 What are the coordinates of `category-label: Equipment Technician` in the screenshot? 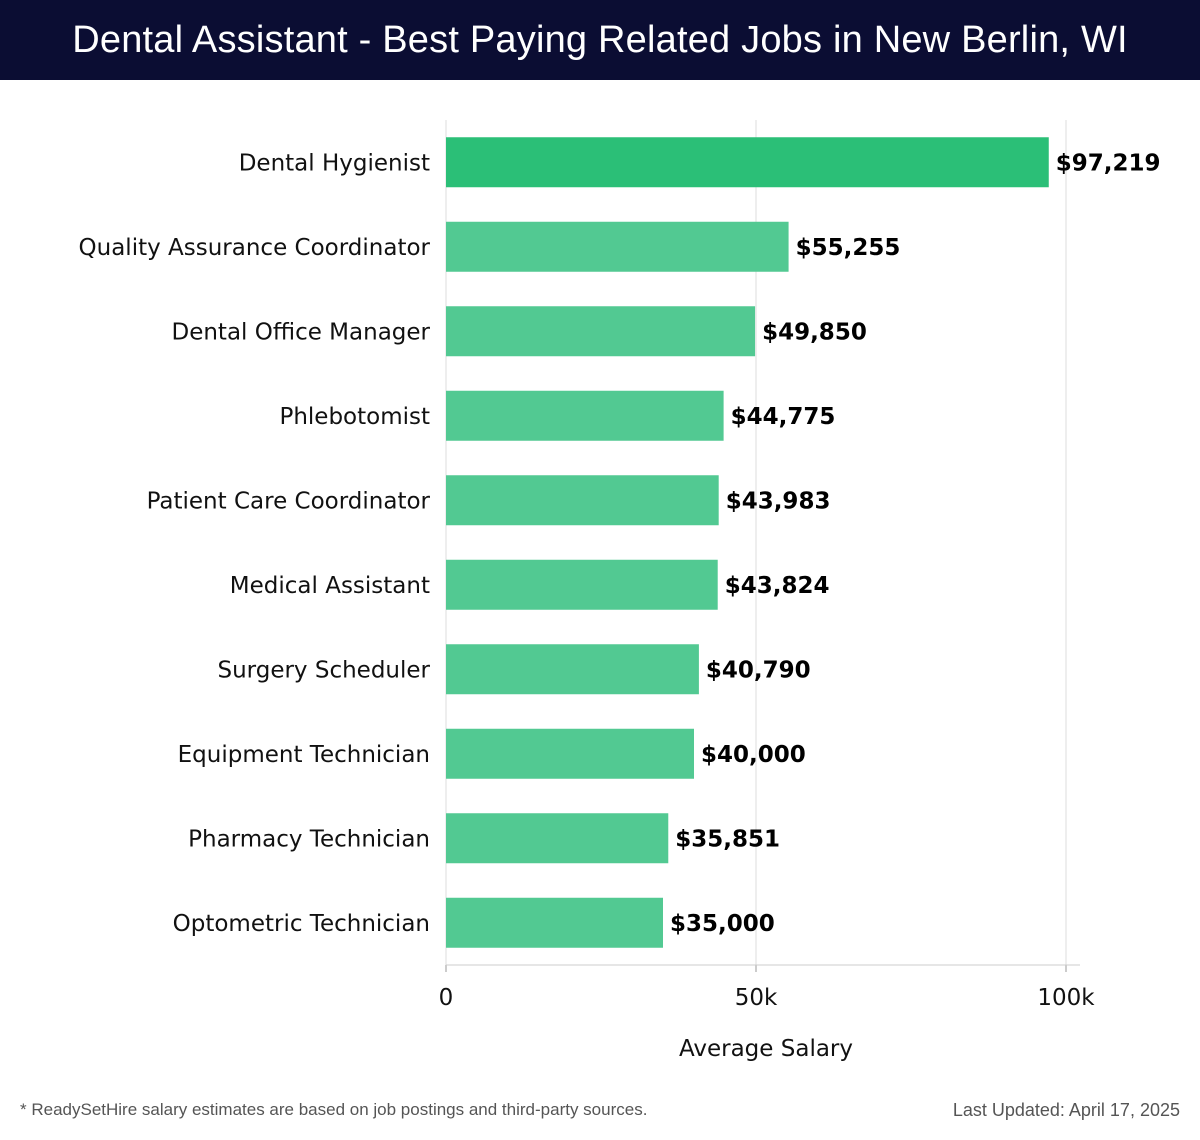 It's located at (304, 755).